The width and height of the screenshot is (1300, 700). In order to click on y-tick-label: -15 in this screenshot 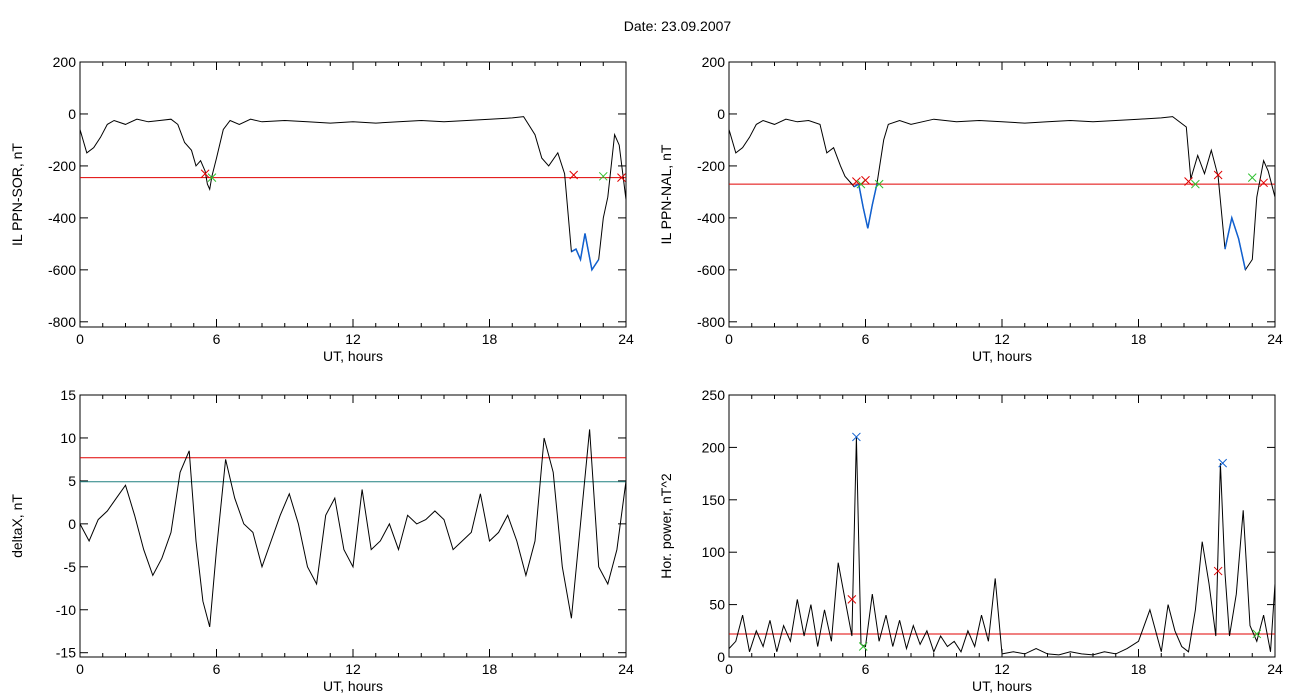, I will do `click(66, 653)`.